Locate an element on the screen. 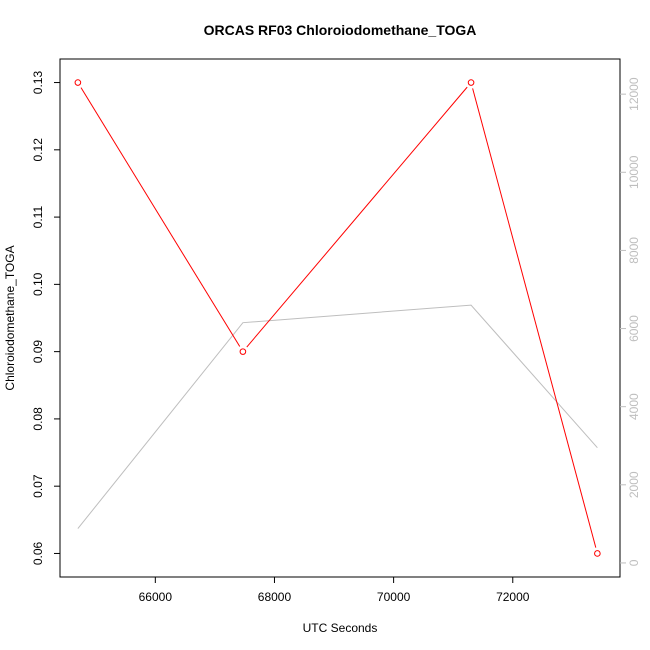 This screenshot has width=650, height=650. x-axis-label: UTC Seconds is located at coordinates (340, 628).